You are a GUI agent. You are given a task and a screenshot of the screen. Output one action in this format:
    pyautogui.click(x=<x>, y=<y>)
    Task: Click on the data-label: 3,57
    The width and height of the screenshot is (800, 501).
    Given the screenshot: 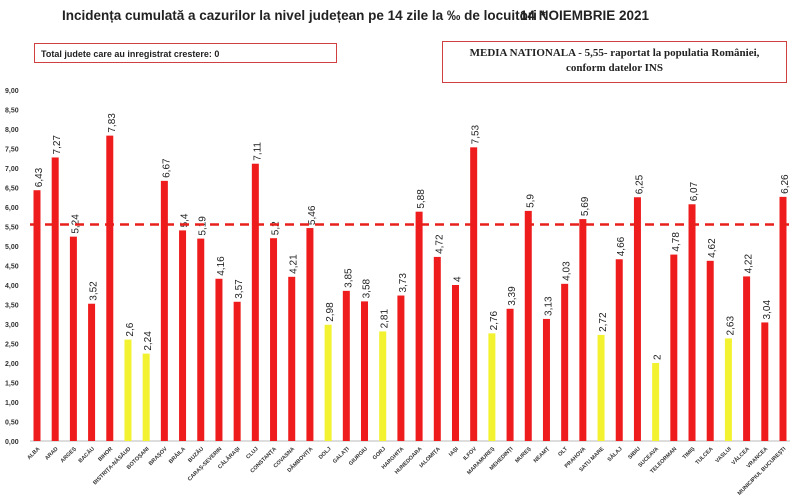 What is the action you would take?
    pyautogui.click(x=239, y=289)
    